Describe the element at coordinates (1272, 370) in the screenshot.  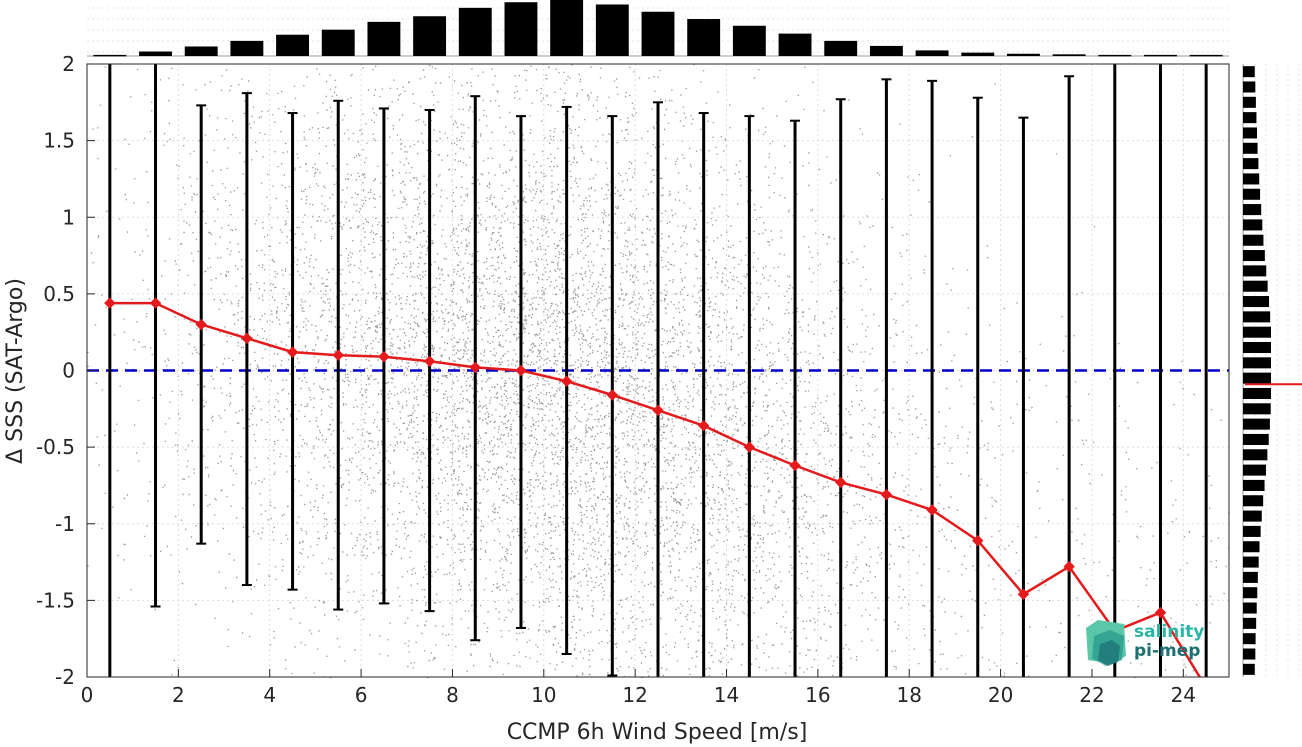
I see `right-histogram` at that location.